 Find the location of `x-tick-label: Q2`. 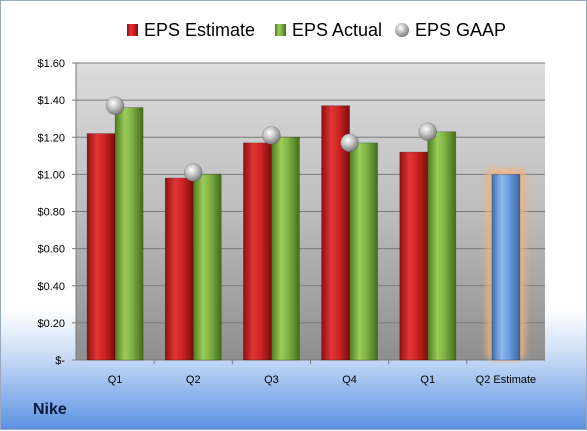

x-tick-label: Q2 is located at coordinates (193, 380).